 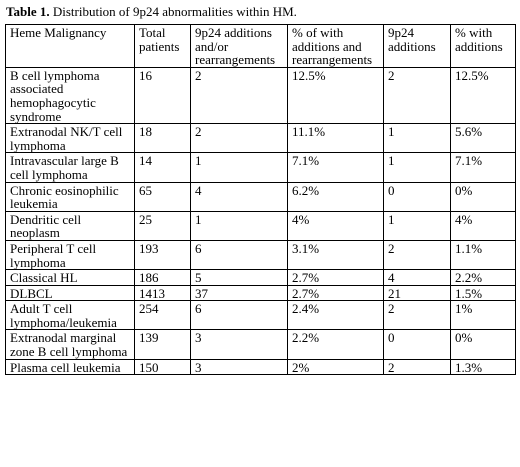 What do you see at coordinates (28, 11) in the screenshot?
I see `table-caption-label: Table 1.` at bounding box center [28, 11].